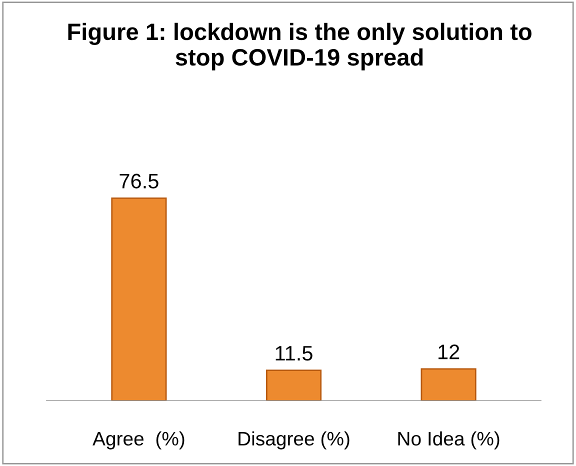 This screenshot has width=576, height=466. What do you see at coordinates (138, 440) in the screenshot?
I see `x-tick-label: Agree (%)` at bounding box center [138, 440].